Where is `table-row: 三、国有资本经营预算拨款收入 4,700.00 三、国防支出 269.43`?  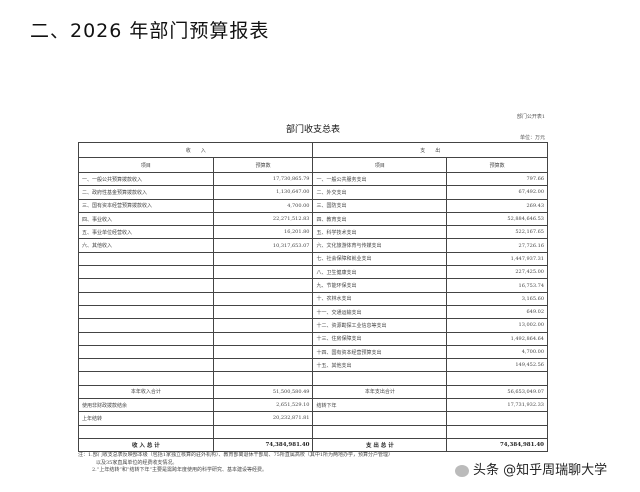
table-row: 三、国有资本经营预算拨款收入 4,700.00 三、国防支出 269.43 is located at coordinates (313, 205).